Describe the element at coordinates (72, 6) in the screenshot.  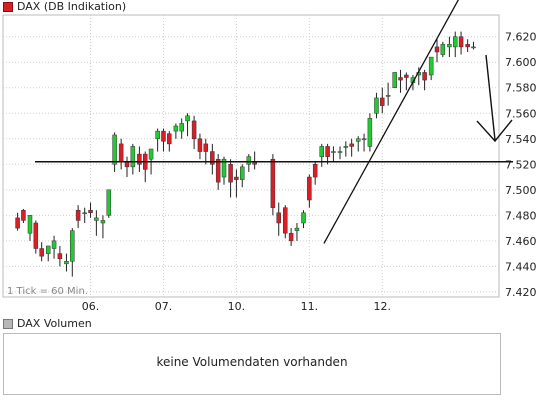
I see `legend-main-label: DAX (DB Indikation)` at that location.